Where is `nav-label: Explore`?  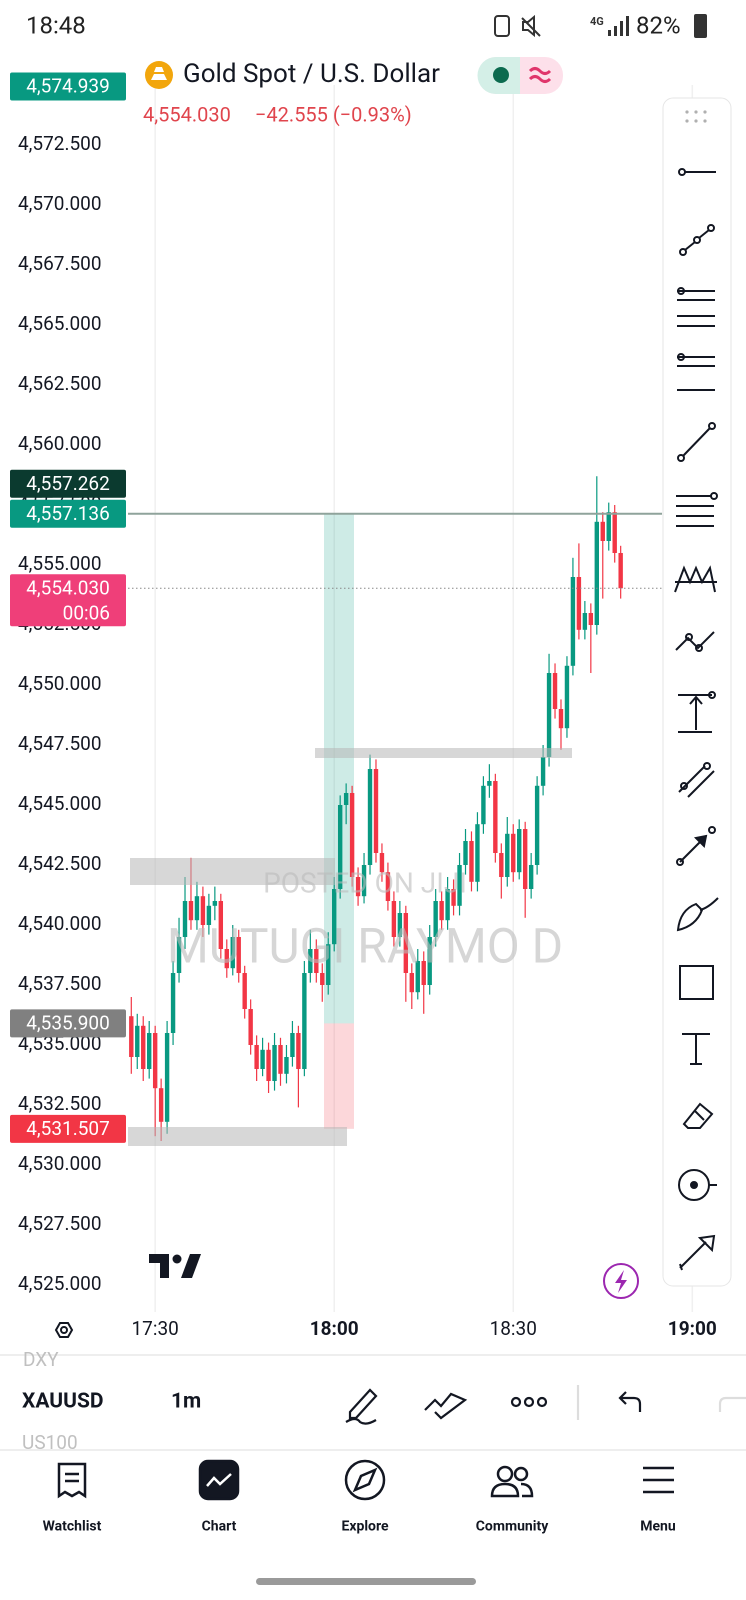 nav-label: Explore is located at coordinates (364, 1527).